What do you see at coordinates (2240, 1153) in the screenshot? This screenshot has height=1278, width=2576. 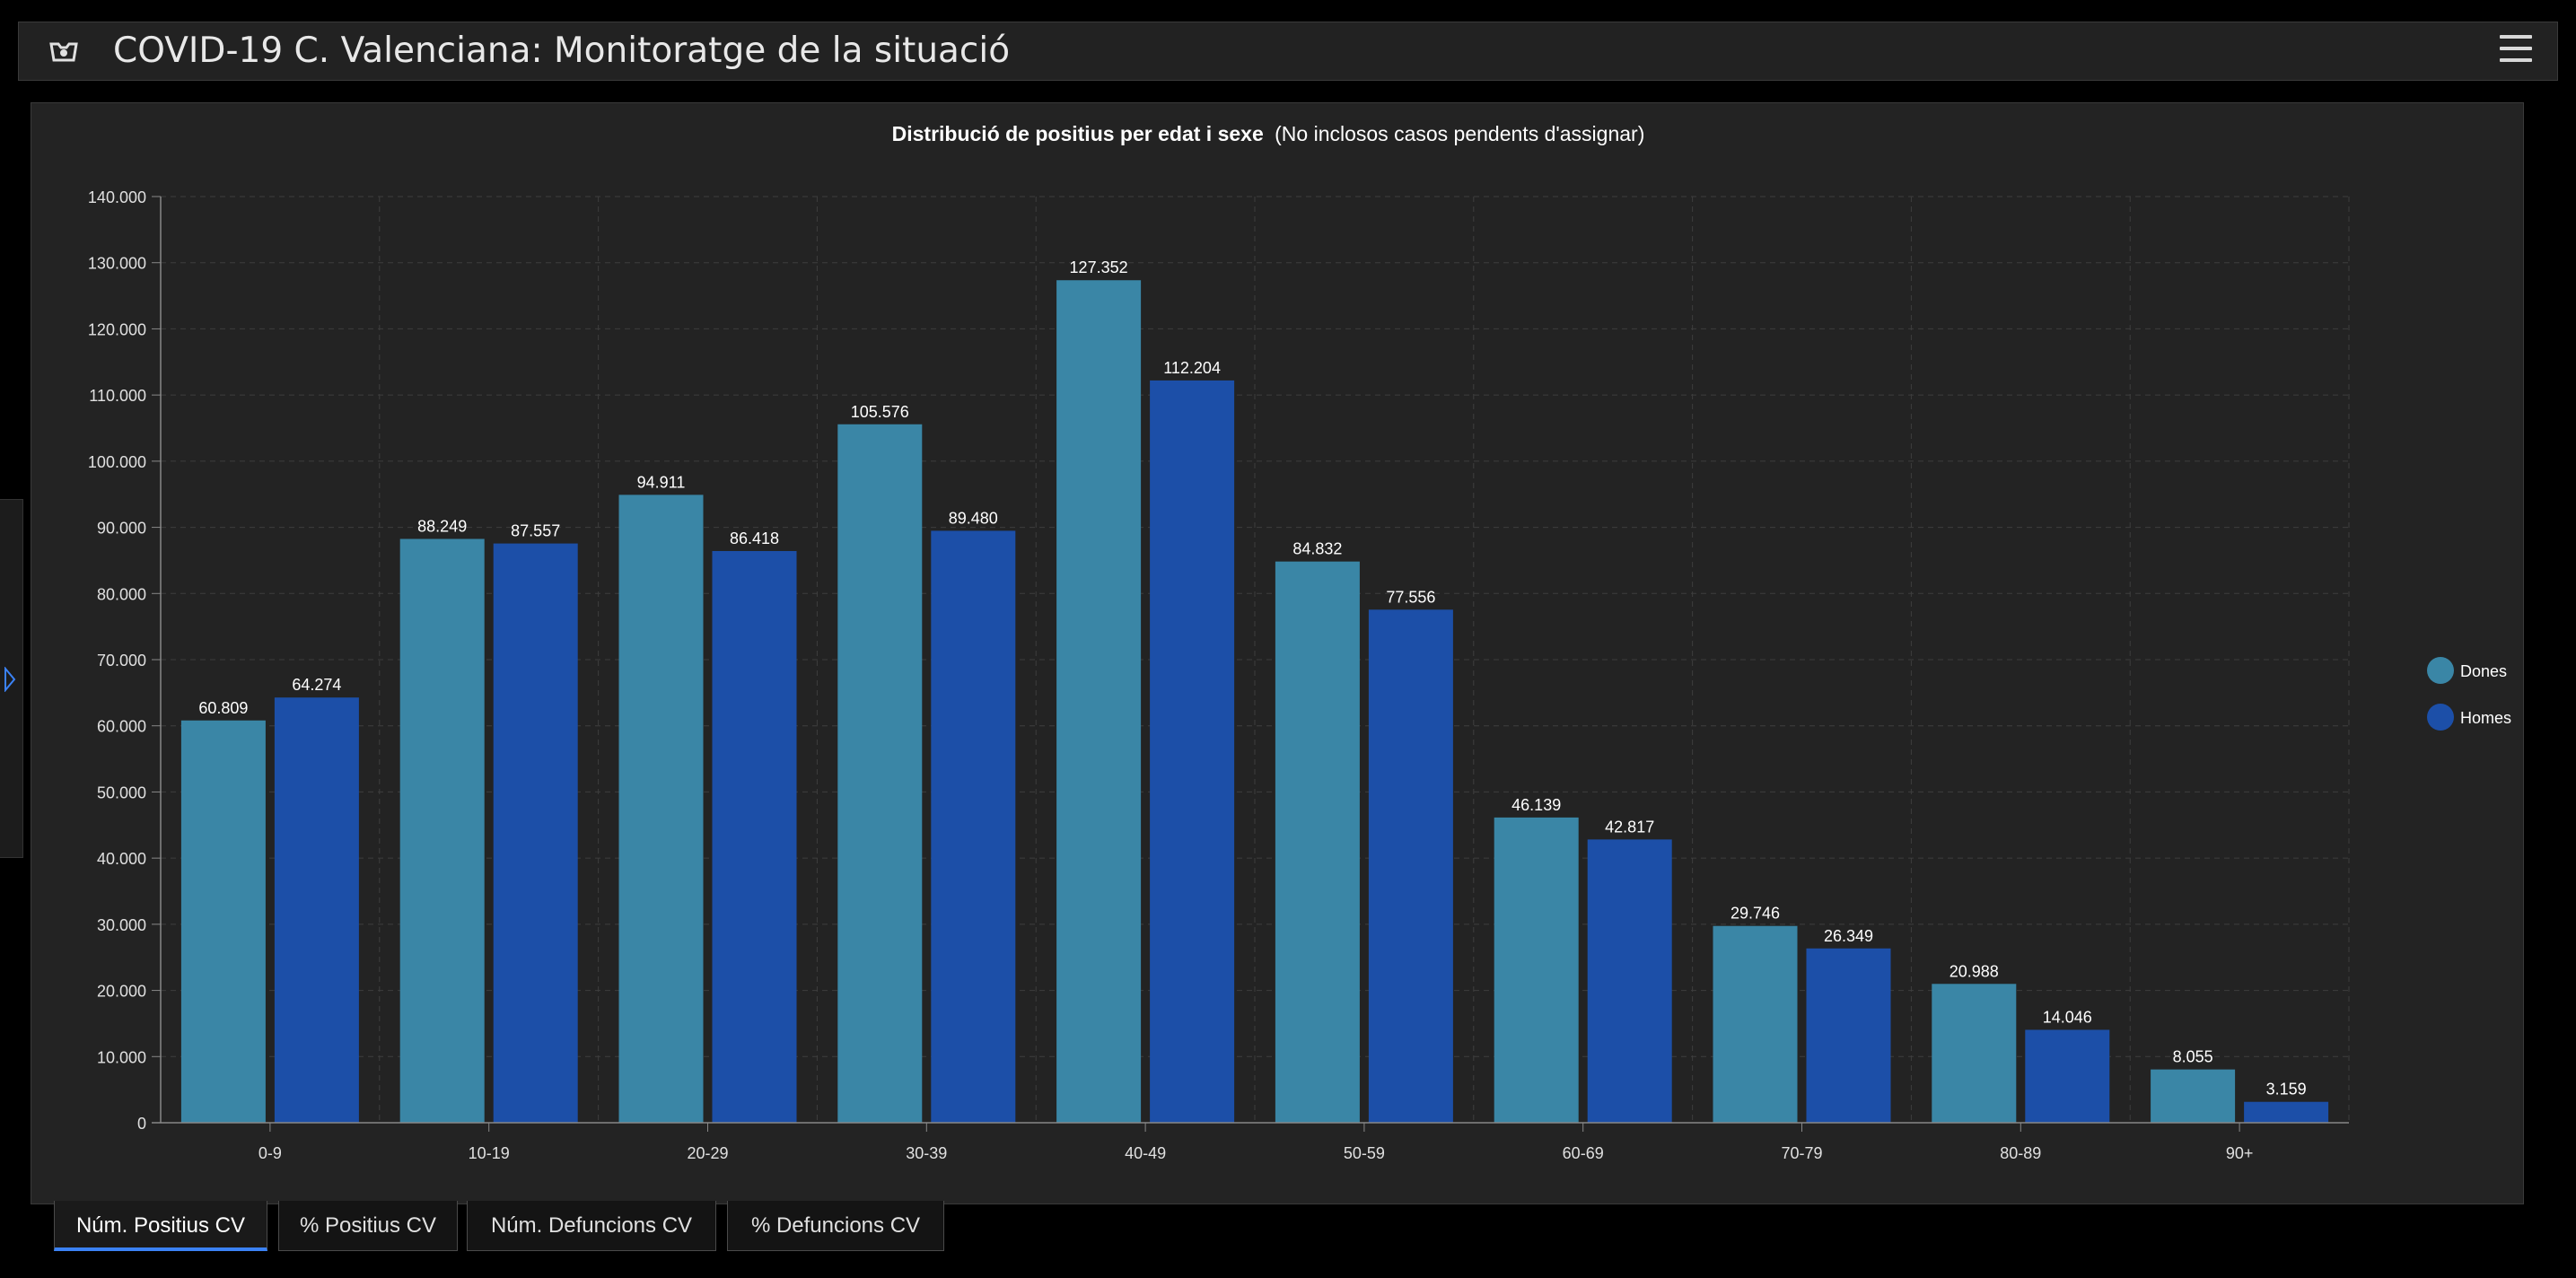 I see `x-tick-label: 90+` at bounding box center [2240, 1153].